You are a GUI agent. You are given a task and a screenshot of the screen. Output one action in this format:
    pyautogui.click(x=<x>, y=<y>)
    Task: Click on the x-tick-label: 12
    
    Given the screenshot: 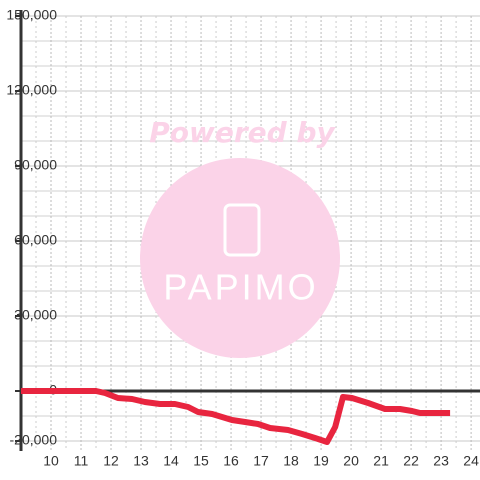 What is the action you would take?
    pyautogui.click(x=111, y=461)
    